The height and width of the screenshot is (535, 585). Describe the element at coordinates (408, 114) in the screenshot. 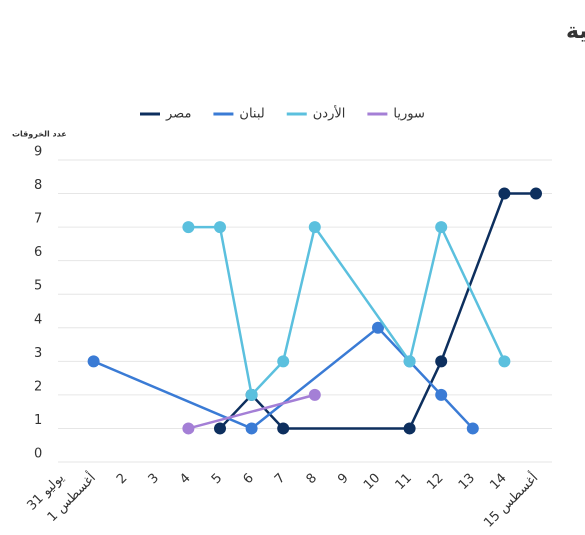

I see `legend-label: سوريا` at that location.